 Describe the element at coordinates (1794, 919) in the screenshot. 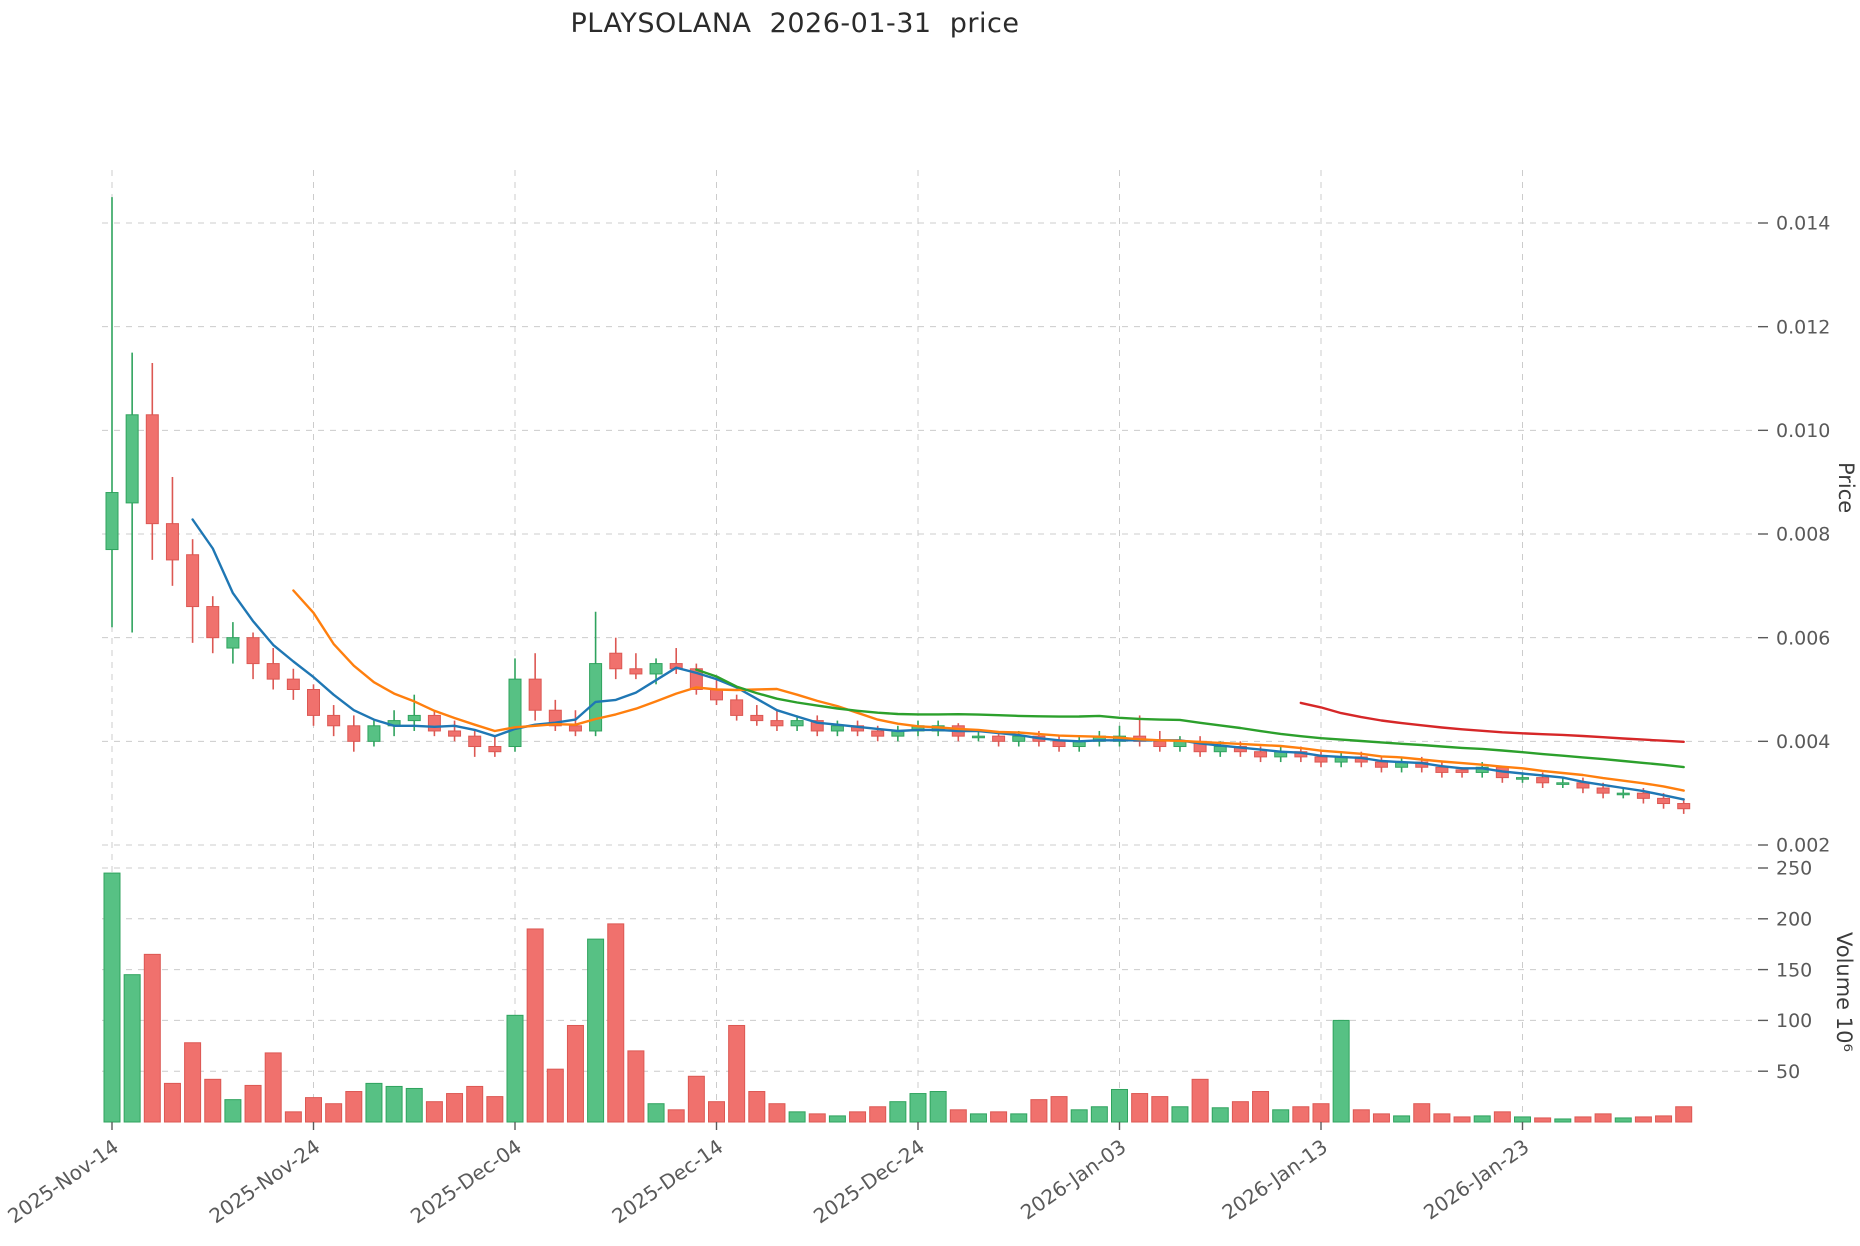

I see `volume-tick-label: 200` at that location.